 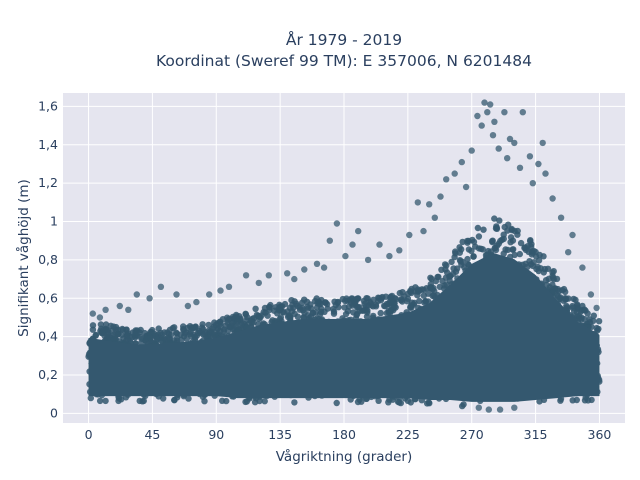 I want to click on y-tick-label: 1,2, so click(x=48, y=182).